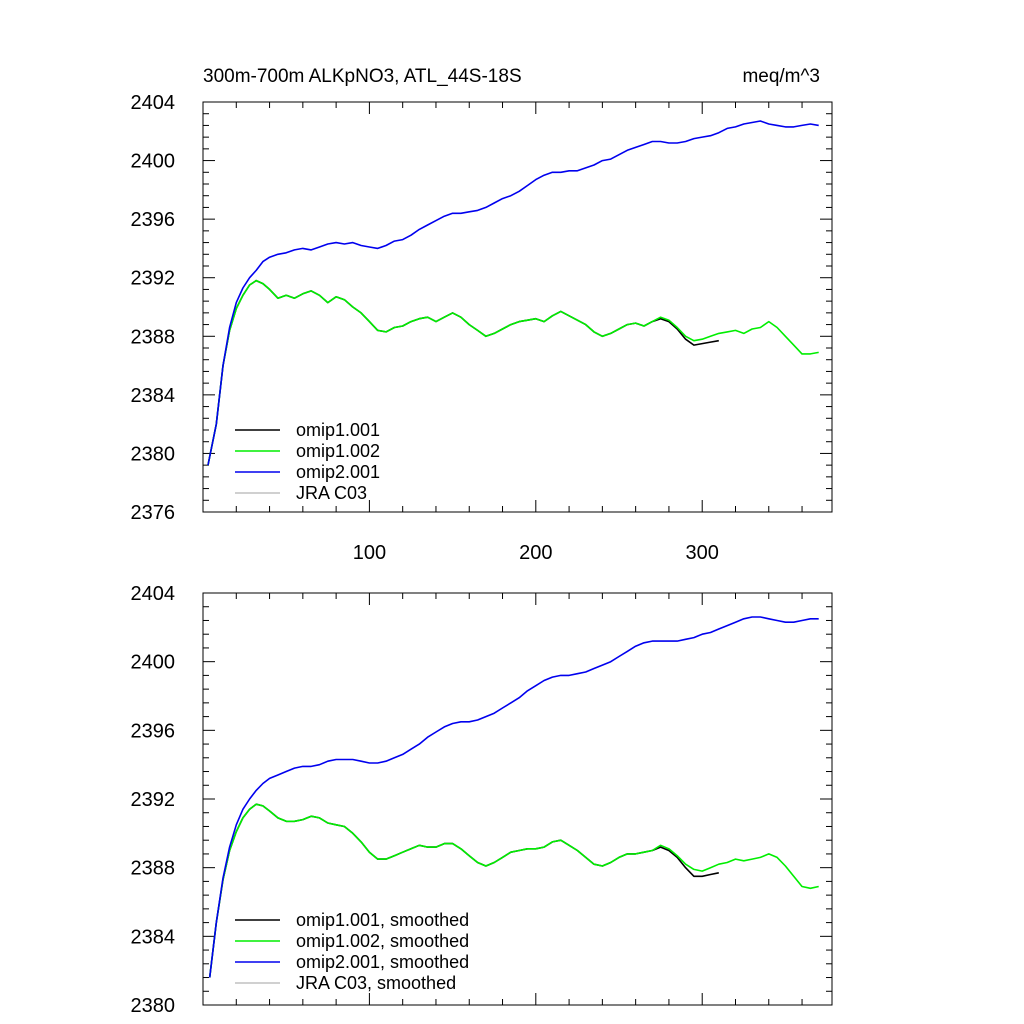  Describe the element at coordinates (338, 472) in the screenshot. I see `legend-label: omip2.001` at that location.